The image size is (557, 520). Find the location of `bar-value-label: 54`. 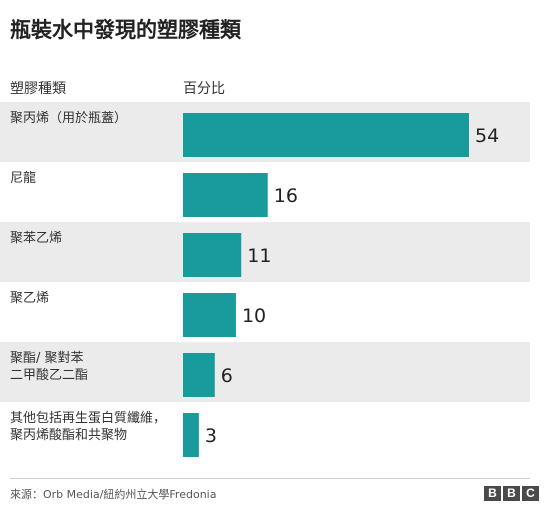

bar-value-label: 54 is located at coordinates (487, 136).